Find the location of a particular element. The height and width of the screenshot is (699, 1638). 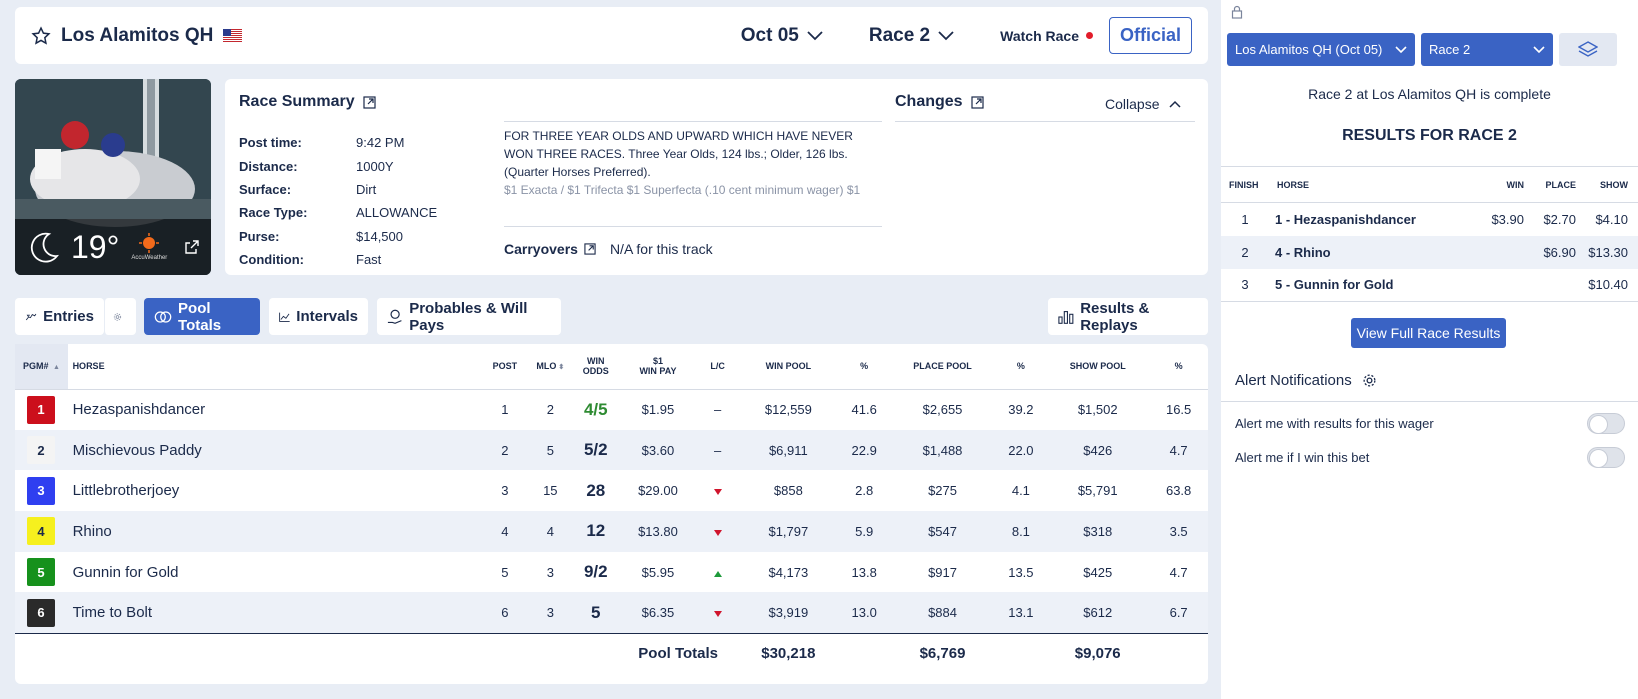

tab-results-replays: Results & Replays is located at coordinates (1128, 316).